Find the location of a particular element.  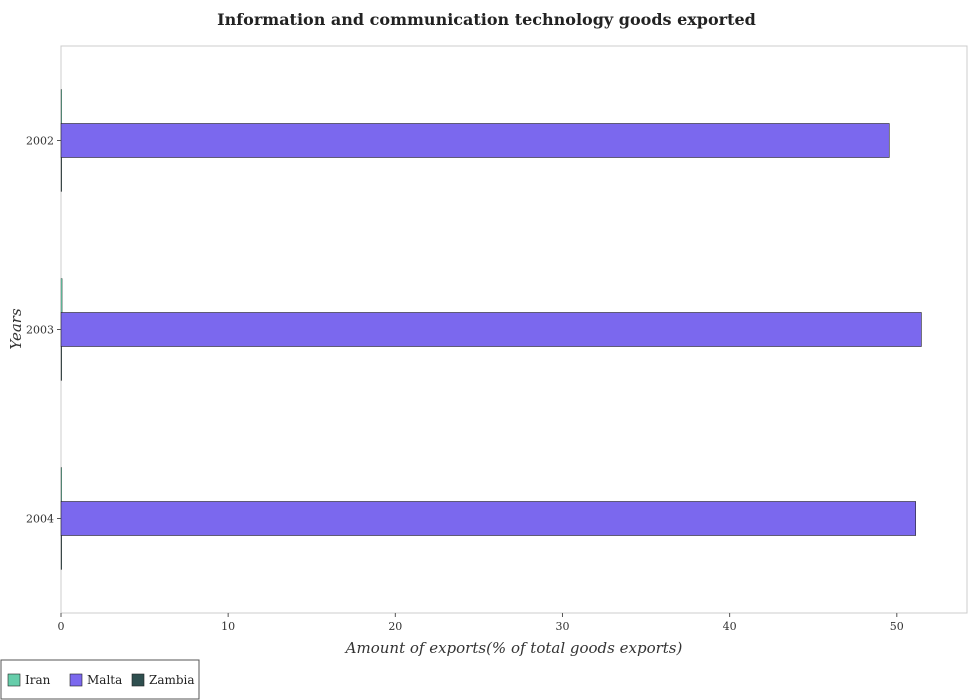

legend-label-iran: Iran is located at coordinates (38, 680).